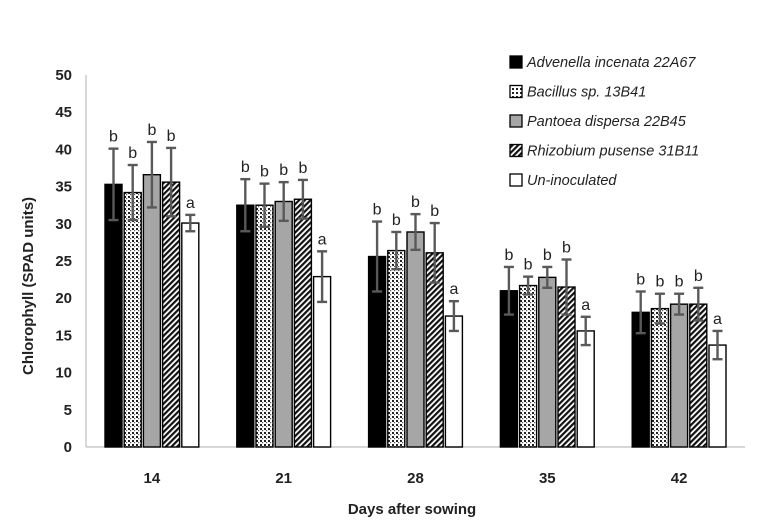 The image size is (775, 532). What do you see at coordinates (63, 112) in the screenshot?
I see `y-tick-label: 45` at bounding box center [63, 112].